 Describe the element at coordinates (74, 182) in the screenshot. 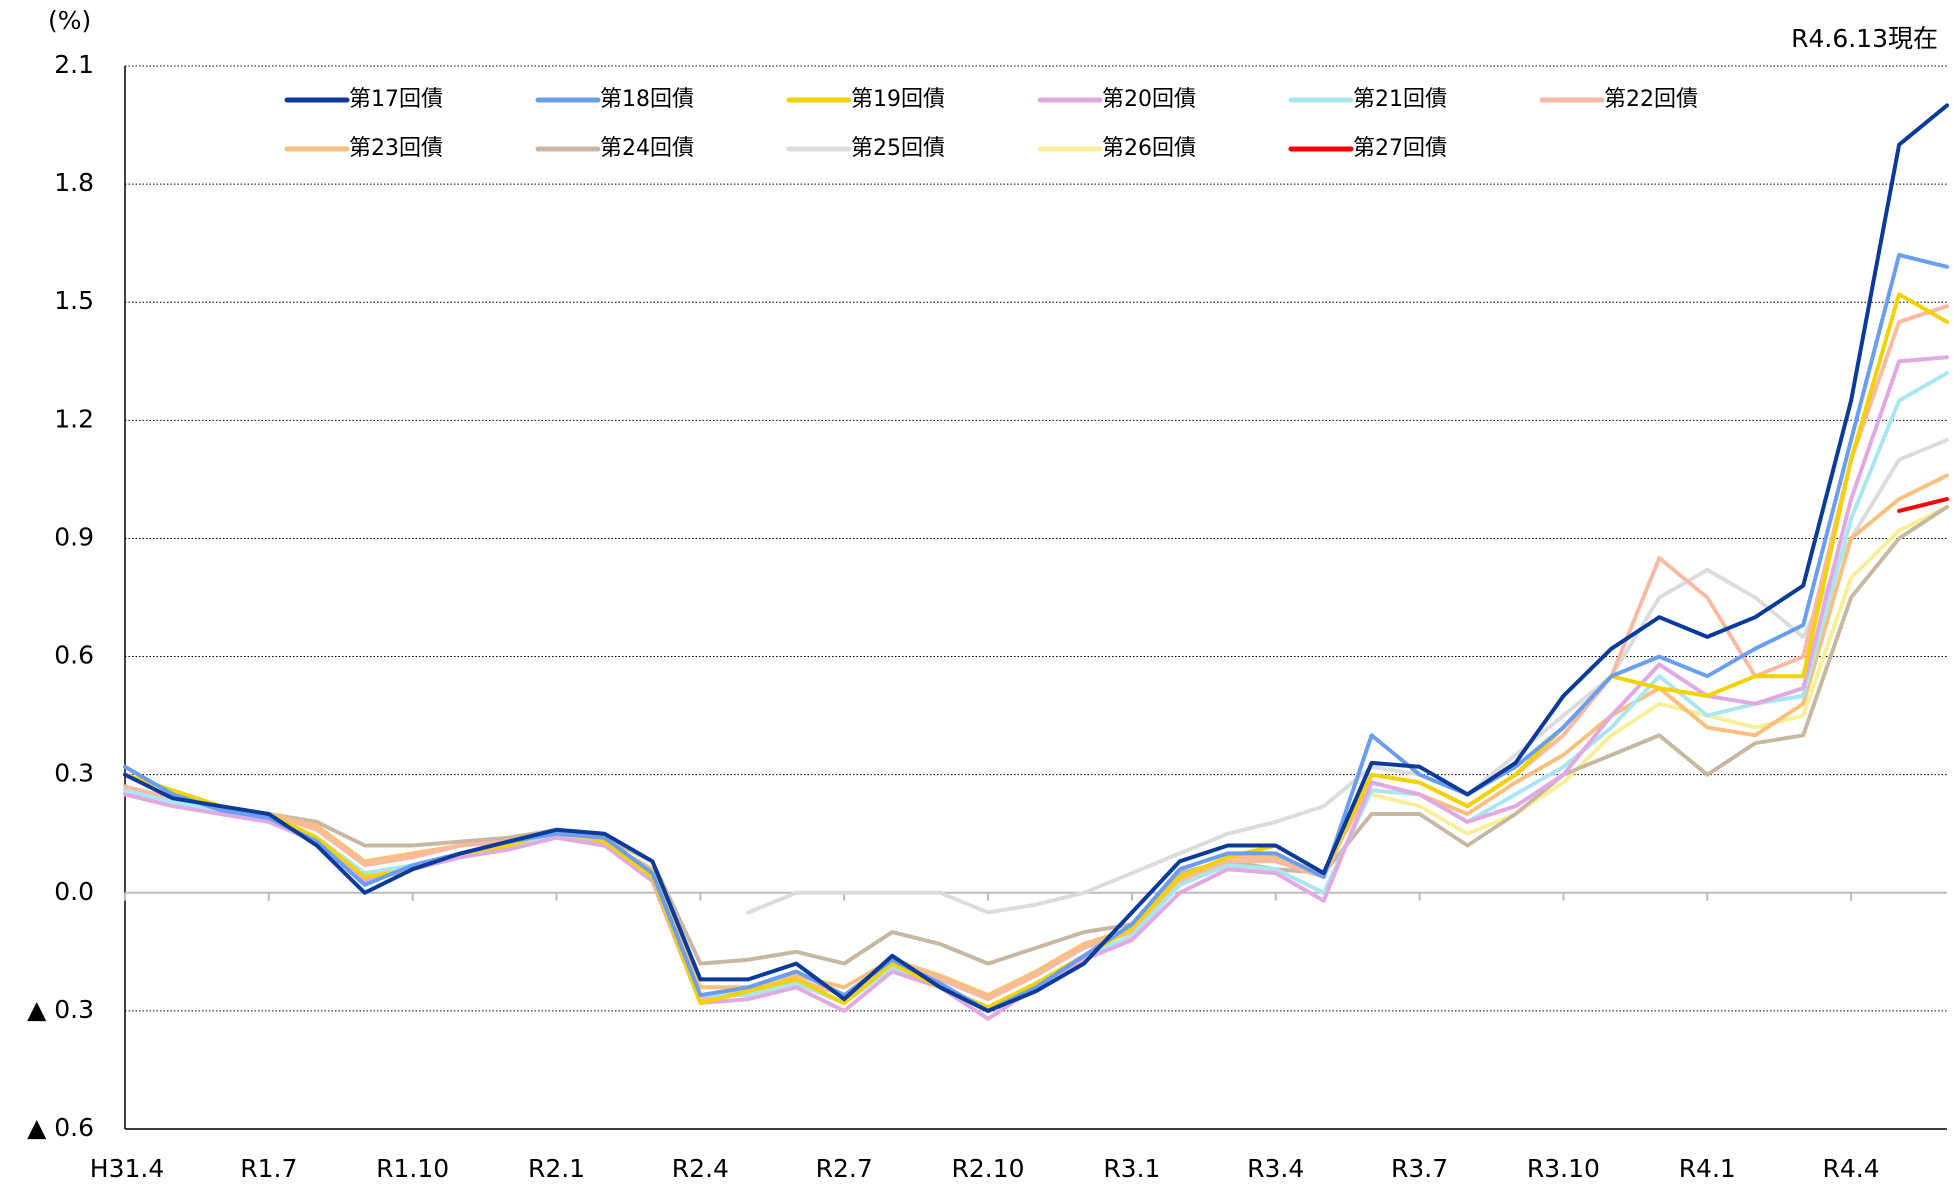

I see `y-tick-label: 1.8` at that location.